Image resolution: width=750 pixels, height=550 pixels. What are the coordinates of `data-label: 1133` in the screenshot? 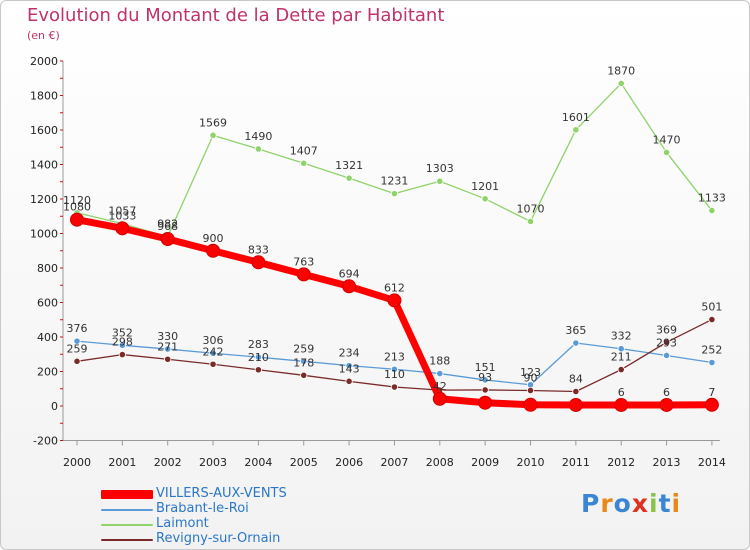 It's located at (712, 198).